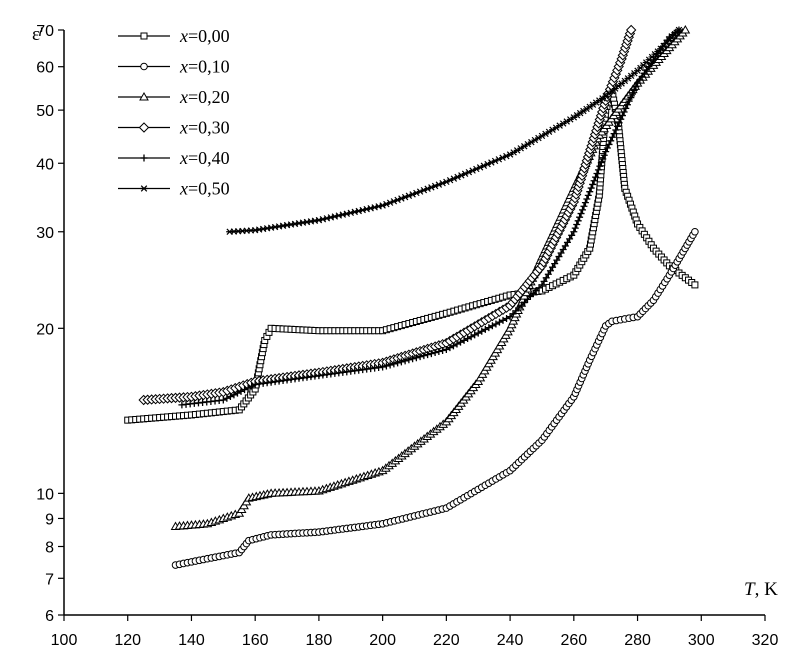  Describe the element at coordinates (37, 34) in the screenshot. I see `y-axis-label: ε'` at that location.